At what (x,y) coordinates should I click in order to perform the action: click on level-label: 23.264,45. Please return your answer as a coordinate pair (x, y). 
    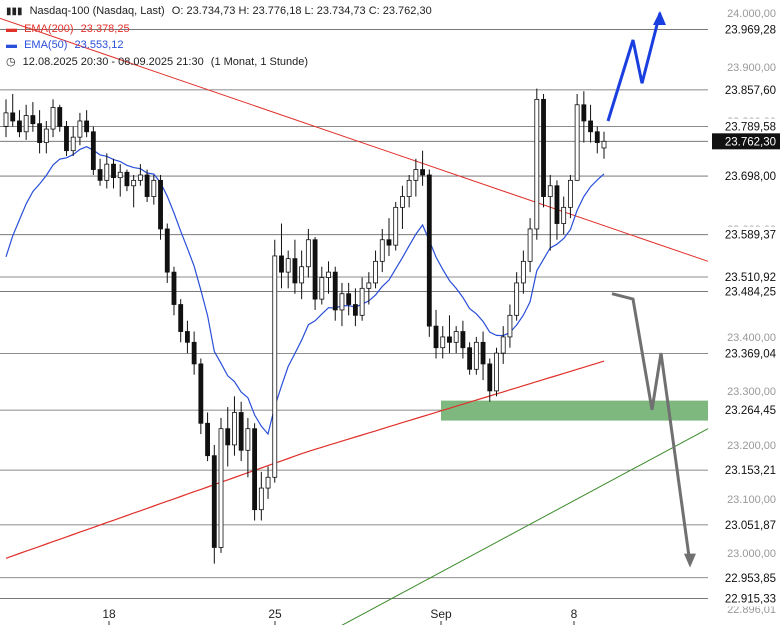
    Looking at the image, I should click on (750, 411).